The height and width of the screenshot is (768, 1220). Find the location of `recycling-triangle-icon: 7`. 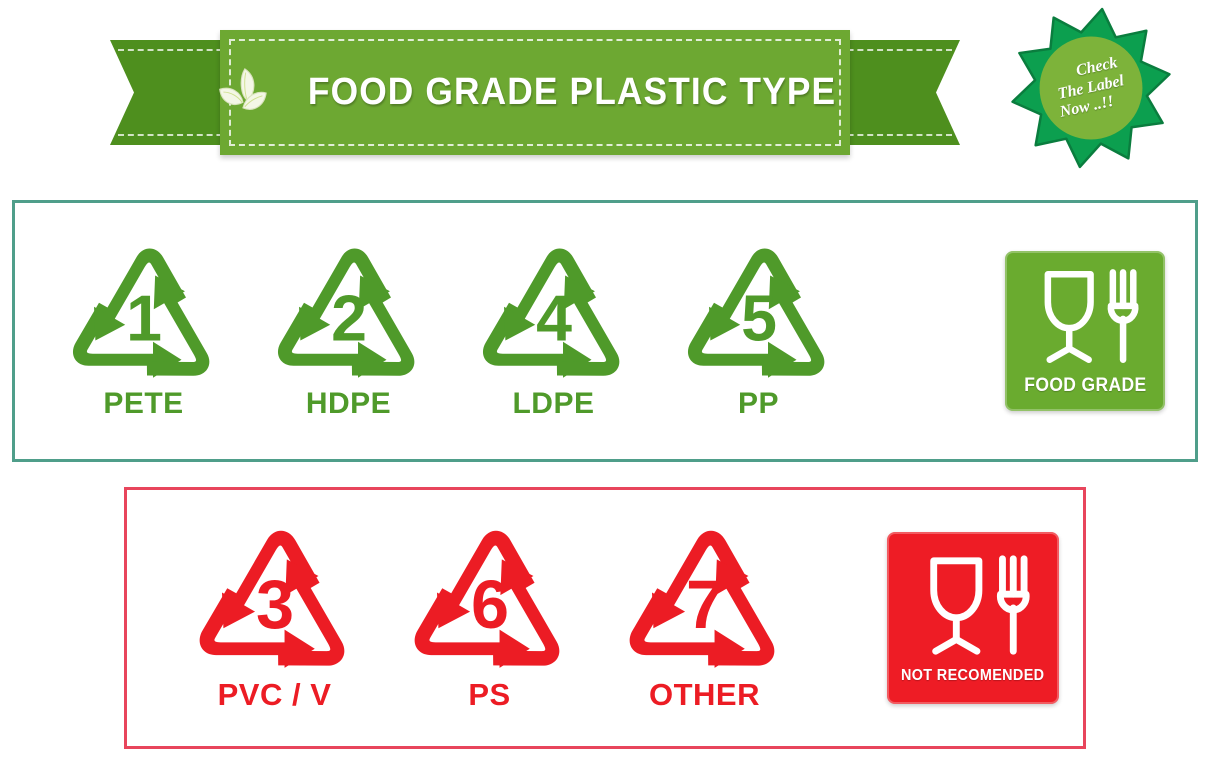

recycling-triangle-icon: 7 is located at coordinates (701, 599).